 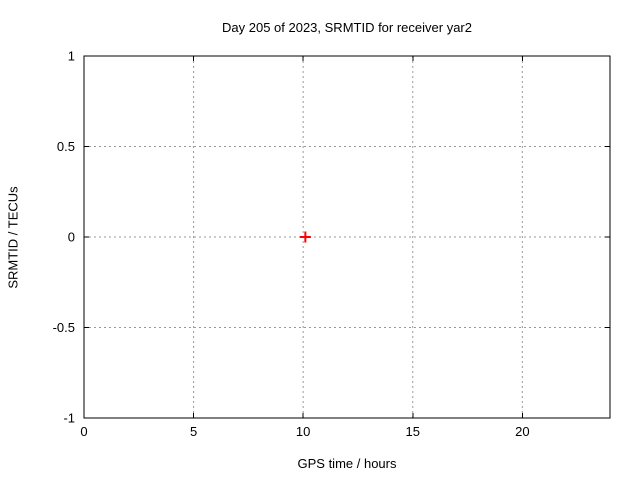 What do you see at coordinates (347, 463) in the screenshot?
I see `x-axis-label: GPS time / hours` at bounding box center [347, 463].